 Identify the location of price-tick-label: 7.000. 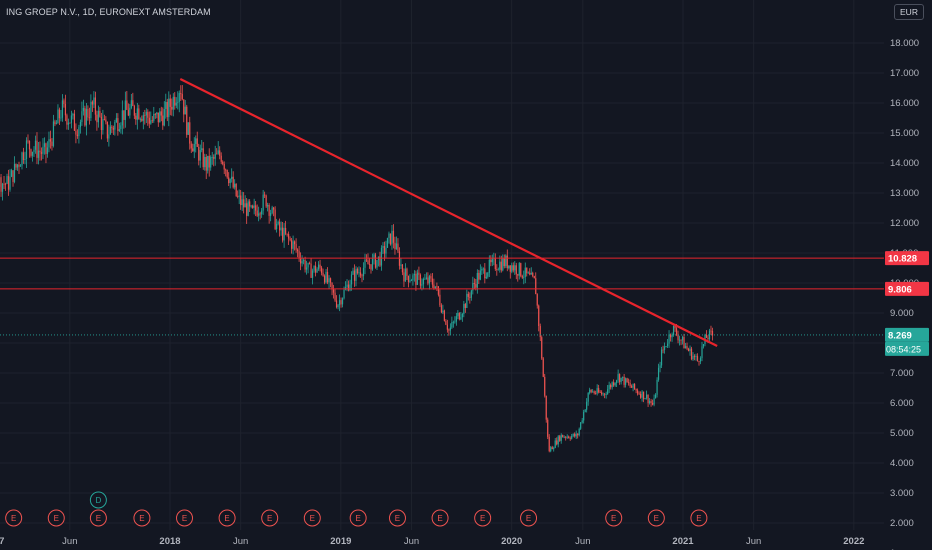
(902, 373).